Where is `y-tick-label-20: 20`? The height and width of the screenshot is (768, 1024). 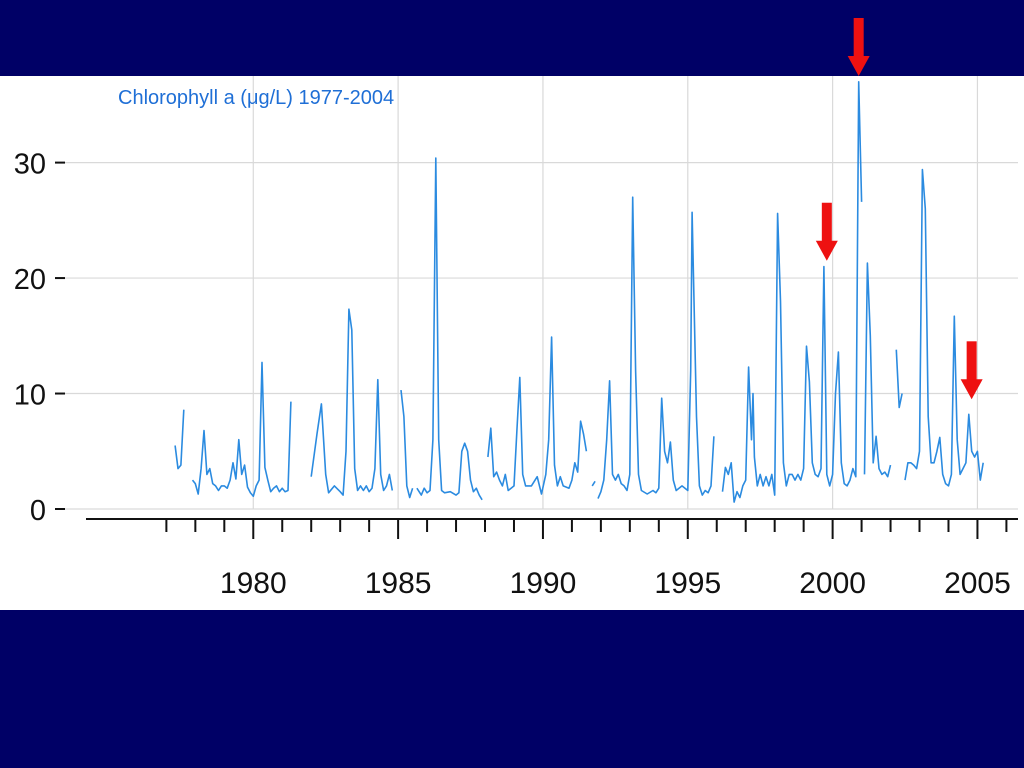
y-tick-label-20: 20 is located at coordinates (30, 280).